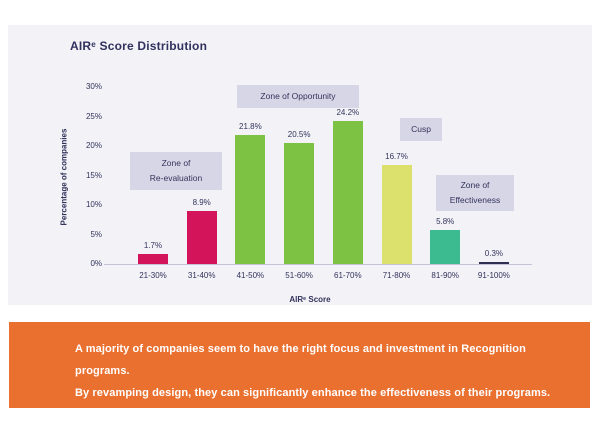 Image resolution: width=600 pixels, height=430 pixels. What do you see at coordinates (493, 275) in the screenshot?
I see `x-tick-label: 91-100%` at bounding box center [493, 275].